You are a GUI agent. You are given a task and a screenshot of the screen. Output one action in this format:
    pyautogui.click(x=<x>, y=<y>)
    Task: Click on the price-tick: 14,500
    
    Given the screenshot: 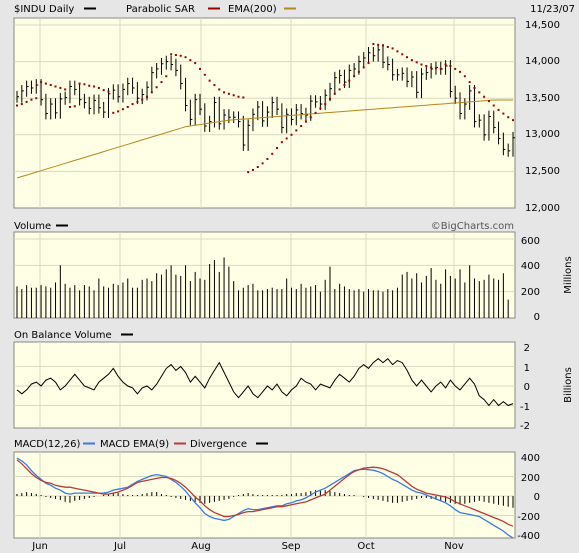 What is the action you would take?
    pyautogui.click(x=542, y=25)
    